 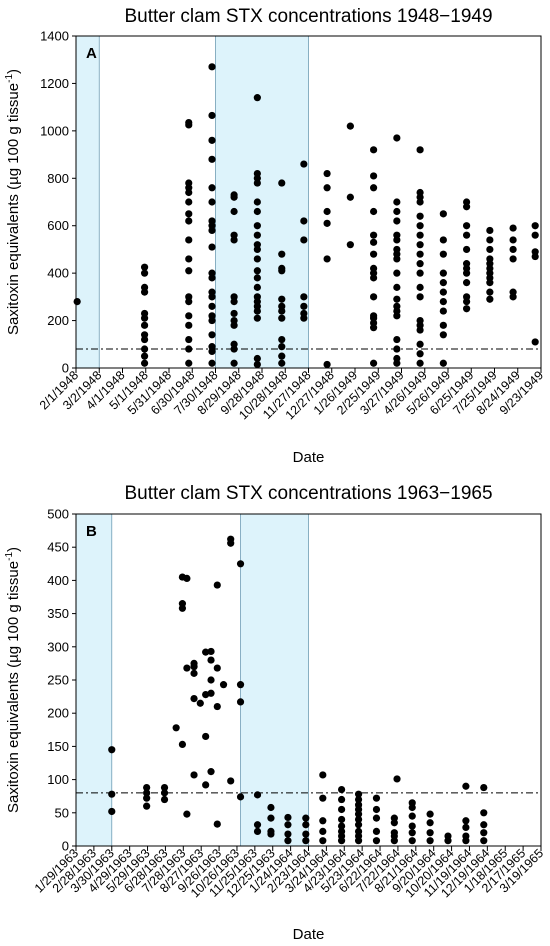 What do you see at coordinates (308, 493) in the screenshot?
I see `chart-title: Butter clam STX concentrations 1963−1965` at bounding box center [308, 493].